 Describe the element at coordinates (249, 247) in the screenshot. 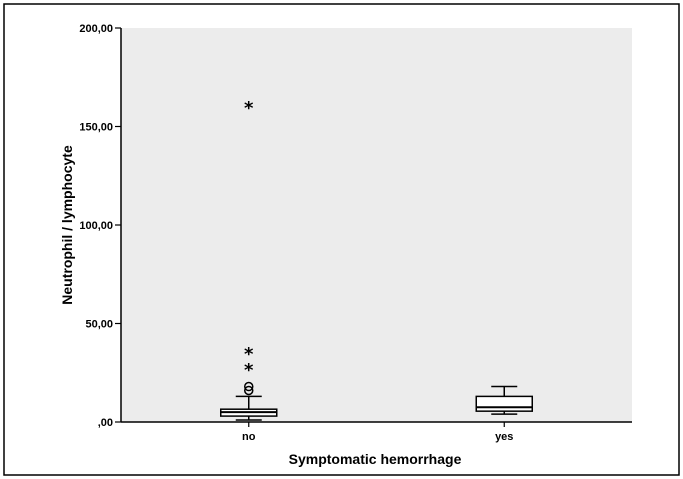

I see `outlier-marks: ***` at that location.